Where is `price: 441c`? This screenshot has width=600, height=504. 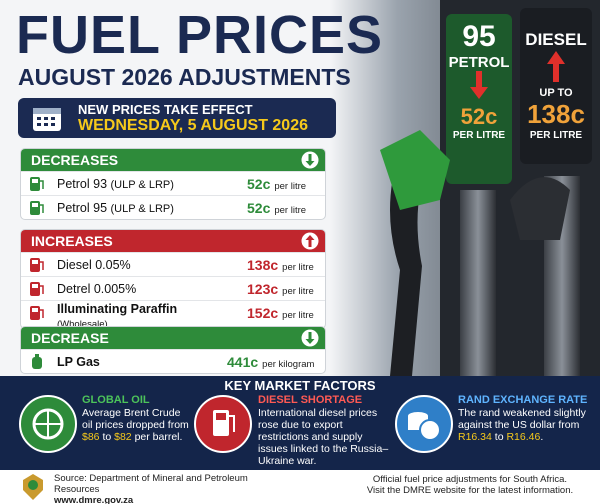
price: 441c is located at coordinates (243, 362).